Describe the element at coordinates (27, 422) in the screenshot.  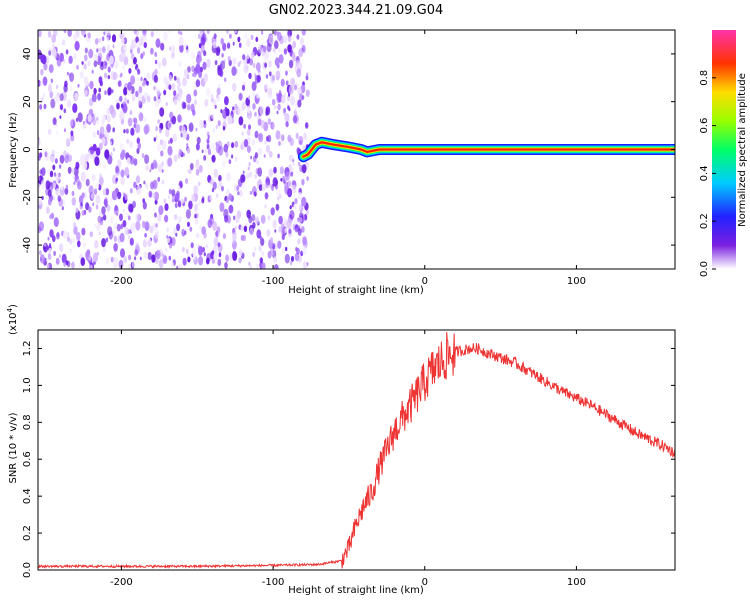
I see `y-tick-label: 0.8` at that location.